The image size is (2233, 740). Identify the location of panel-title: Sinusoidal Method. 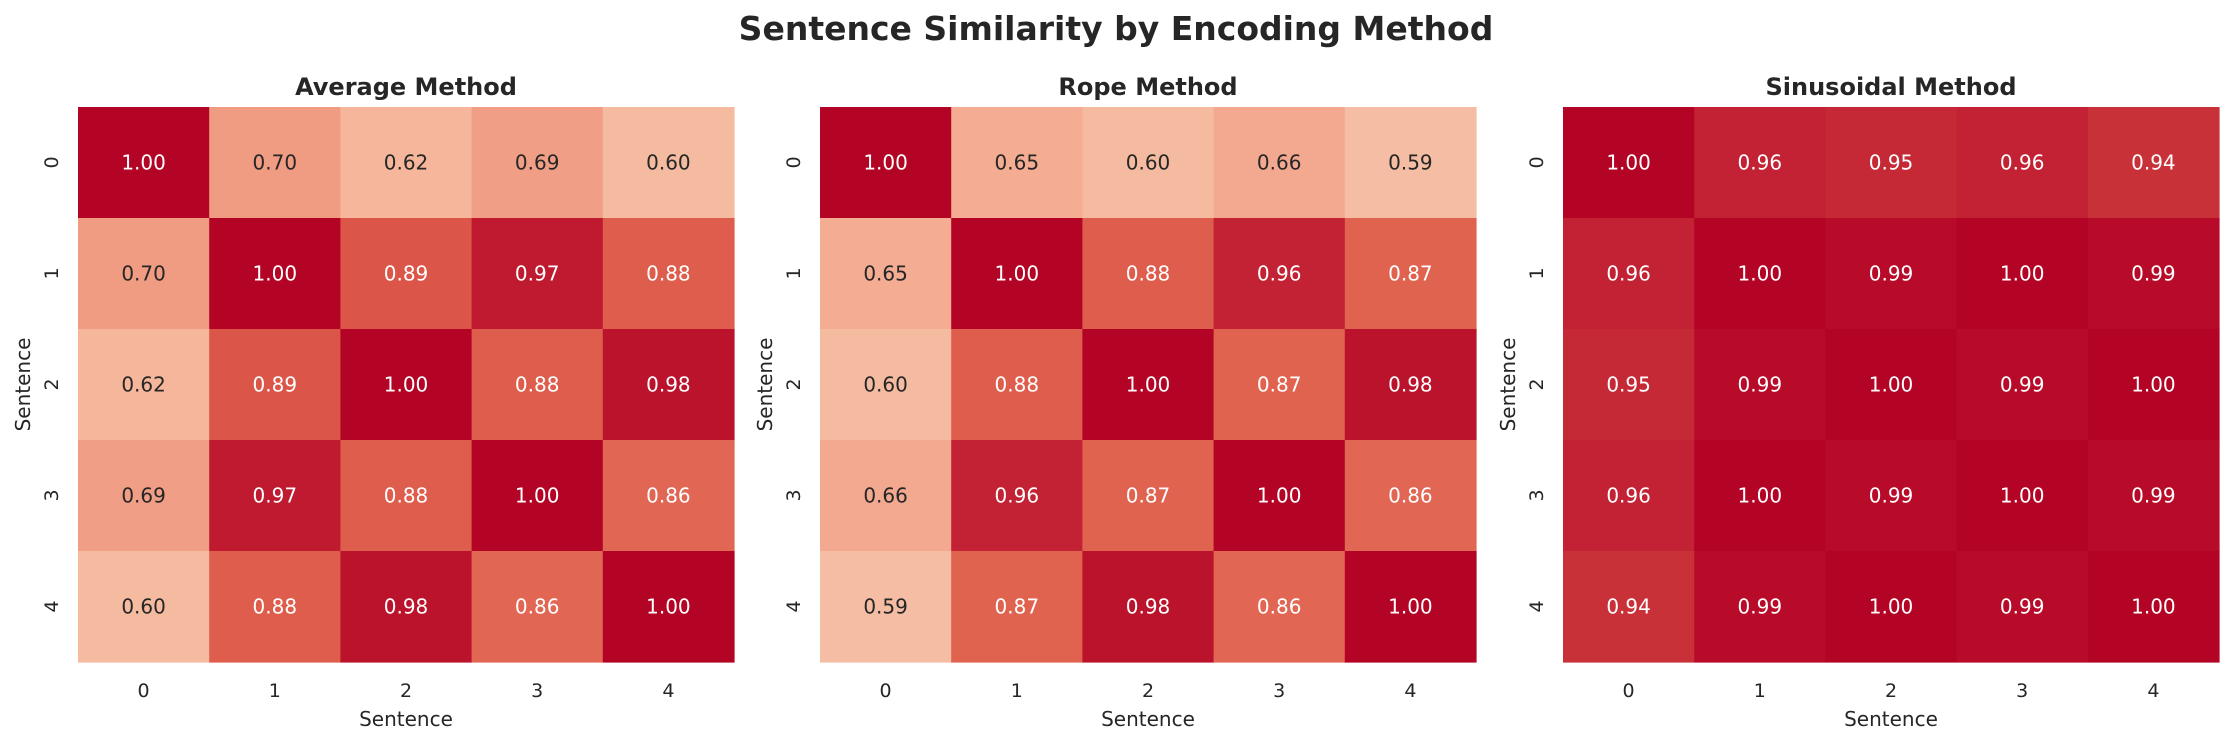
(1890, 87).